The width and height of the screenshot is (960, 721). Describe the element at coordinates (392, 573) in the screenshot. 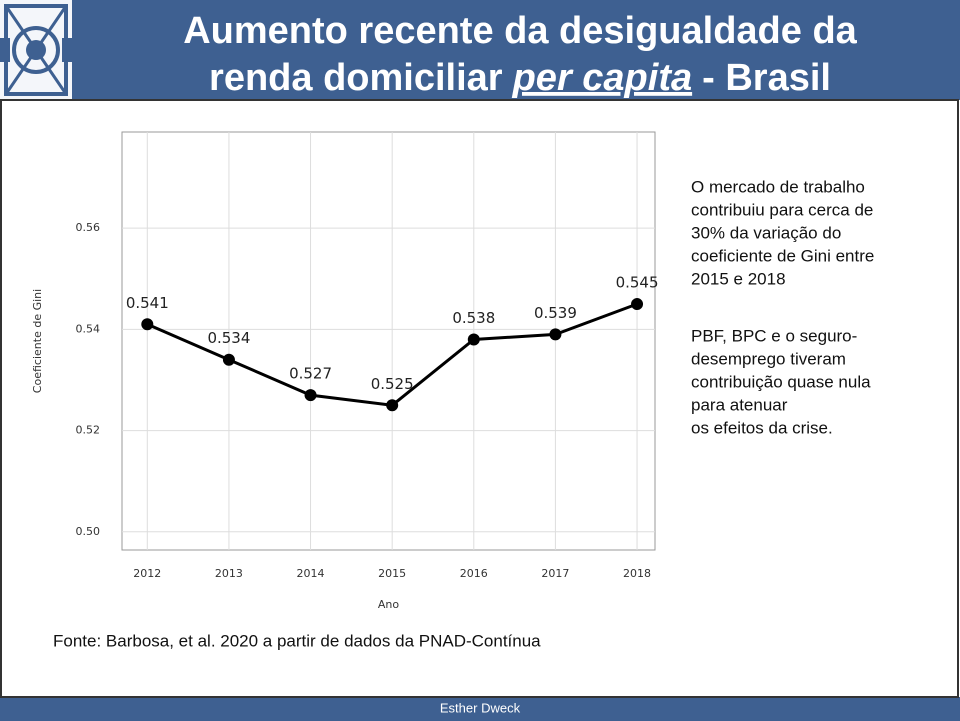

I see `x-tick-label: 2015` at that location.